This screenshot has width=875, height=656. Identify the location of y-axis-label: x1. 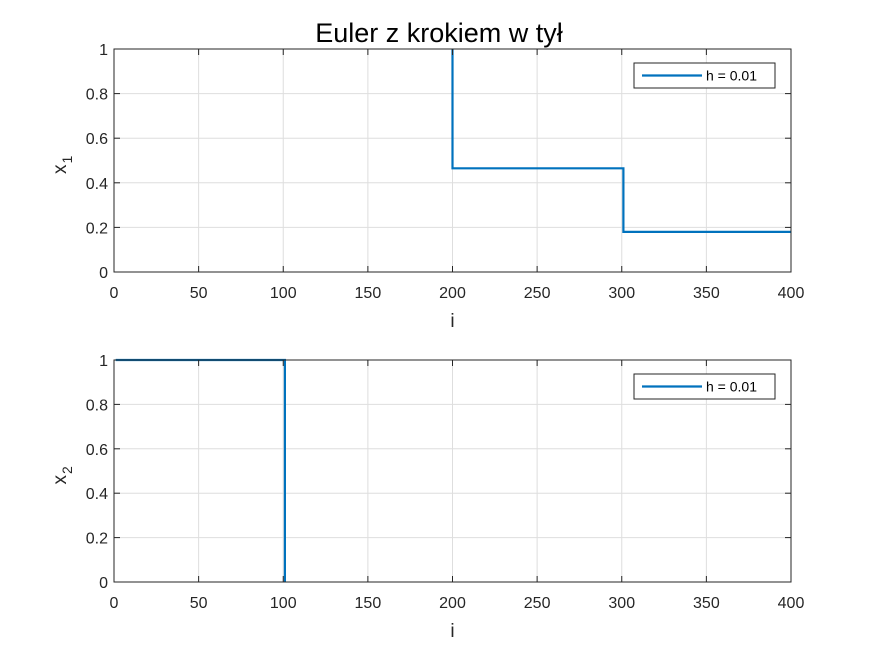
(62, 165).